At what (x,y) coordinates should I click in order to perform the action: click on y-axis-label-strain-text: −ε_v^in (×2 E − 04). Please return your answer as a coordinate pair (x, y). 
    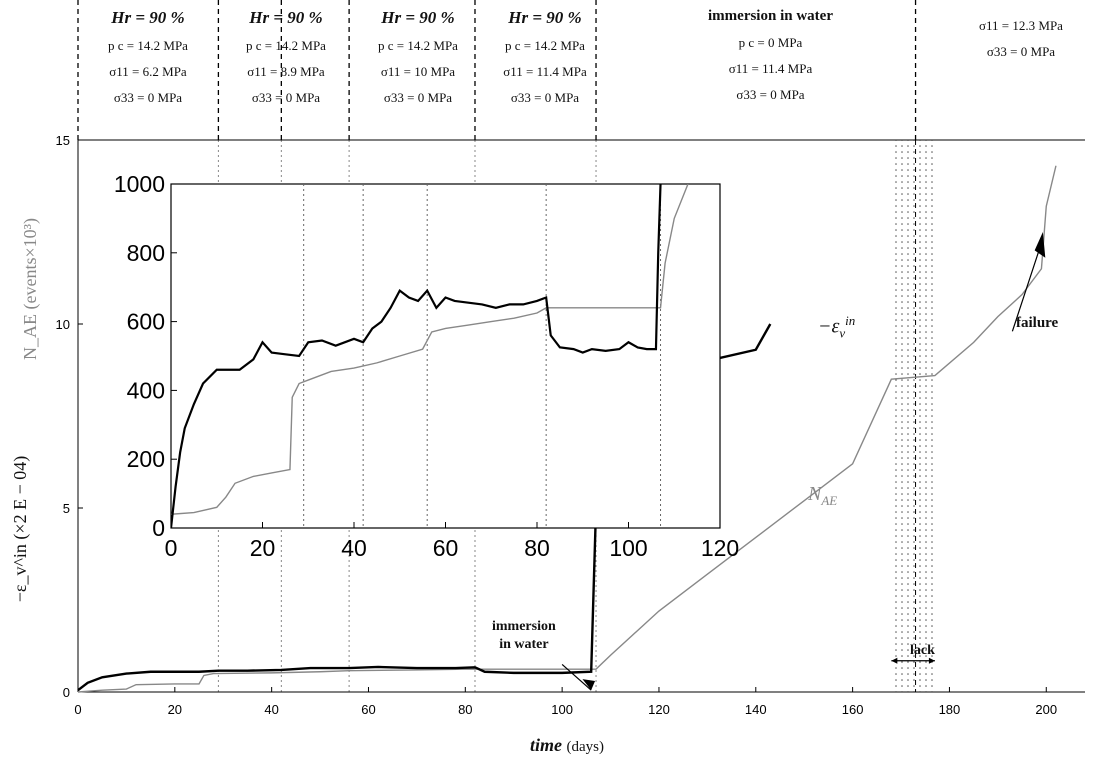
    Looking at the image, I should click on (20, 529).